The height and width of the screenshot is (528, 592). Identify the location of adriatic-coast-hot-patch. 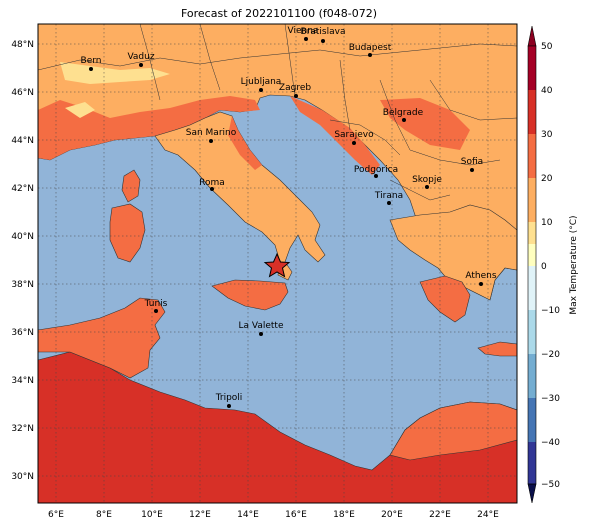
(335, 135).